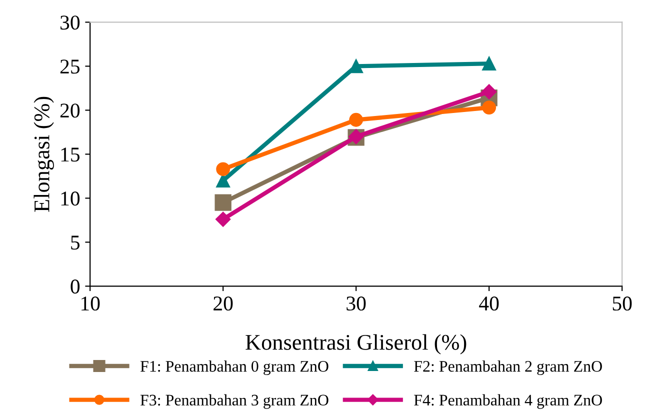  Describe the element at coordinates (234, 401) in the screenshot. I see `legend-label: F3: Penambahan 3 gram ZnO` at that location.